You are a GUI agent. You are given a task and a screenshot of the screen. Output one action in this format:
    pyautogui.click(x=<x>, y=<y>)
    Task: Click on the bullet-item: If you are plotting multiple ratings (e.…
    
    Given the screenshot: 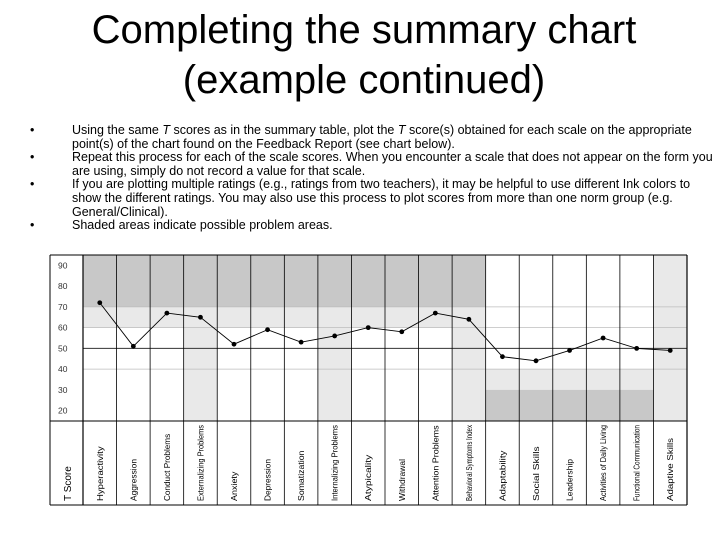 What is the action you would take?
    pyautogui.click(x=375, y=198)
    